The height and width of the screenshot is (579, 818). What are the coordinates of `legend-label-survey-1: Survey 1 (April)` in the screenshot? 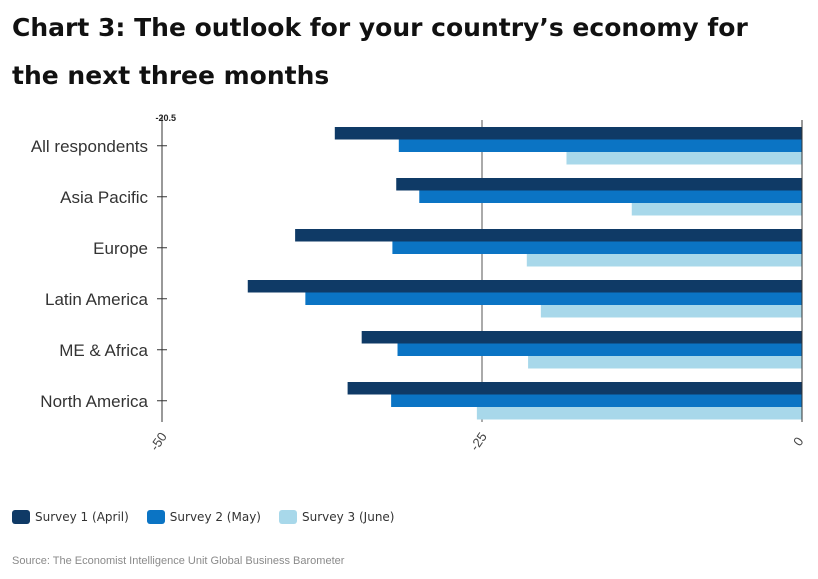 It's located at (82, 517).